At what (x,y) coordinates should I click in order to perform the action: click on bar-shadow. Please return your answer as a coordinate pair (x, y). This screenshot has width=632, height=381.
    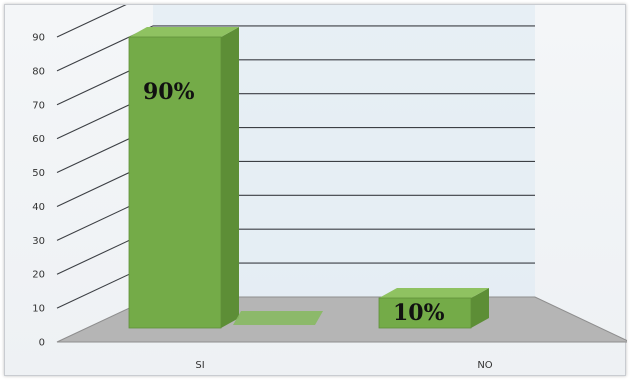
    Looking at the image, I should click on (278, 318).